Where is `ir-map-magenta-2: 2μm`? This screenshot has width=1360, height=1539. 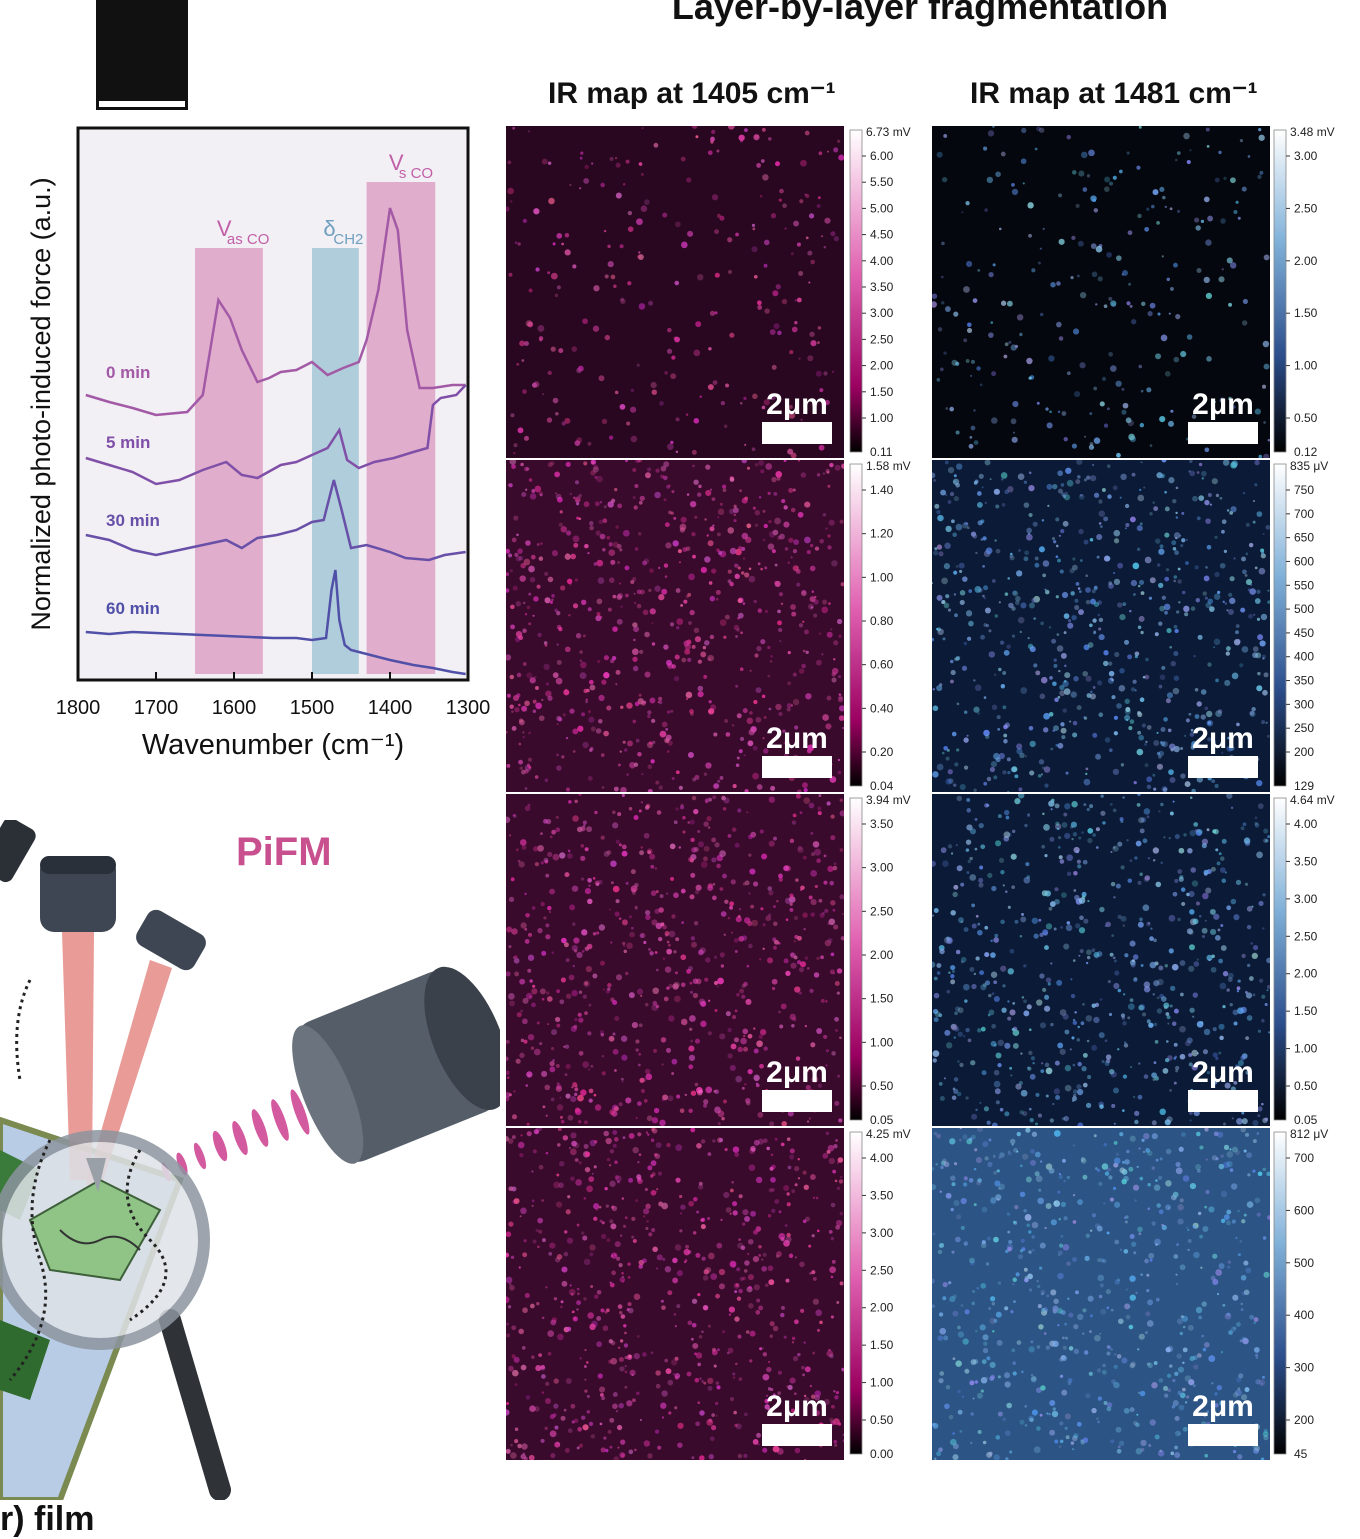
ir-map-magenta-2: 2μm is located at coordinates (675, 960).